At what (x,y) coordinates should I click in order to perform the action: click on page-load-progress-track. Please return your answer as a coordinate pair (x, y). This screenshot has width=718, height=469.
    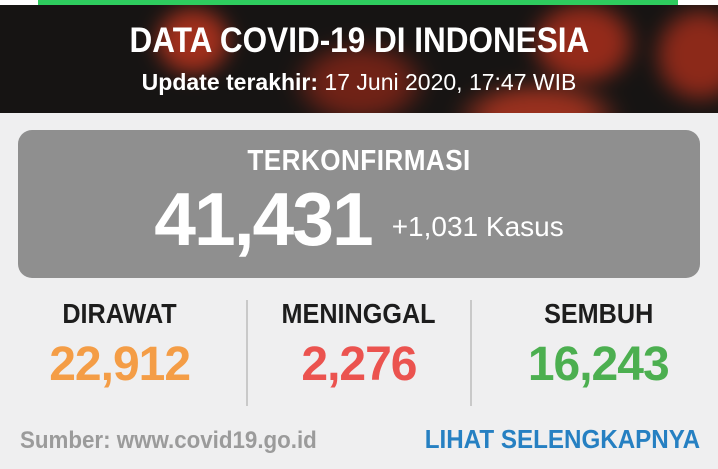
    Looking at the image, I should click on (359, 2).